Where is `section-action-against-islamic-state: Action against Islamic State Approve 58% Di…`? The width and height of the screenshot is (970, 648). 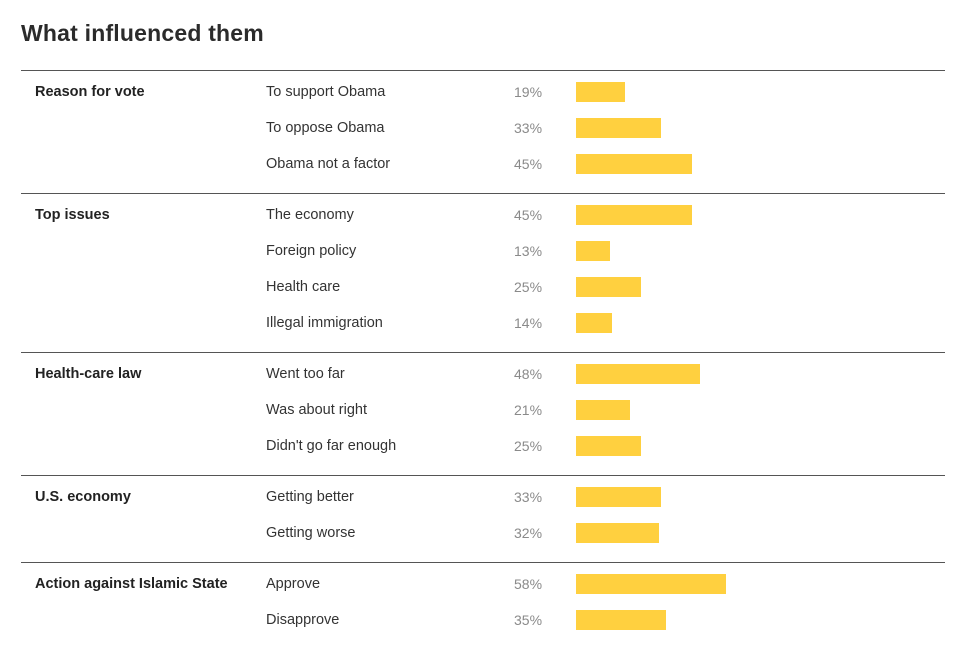
section-action-against-islamic-state: Action against Islamic State Approve 58% Di… is located at coordinates (483, 605).